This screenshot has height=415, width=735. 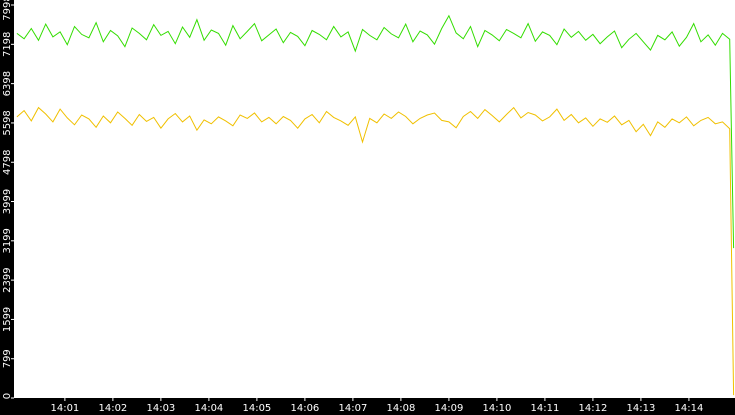 I want to click on y-tick-label: 0, so click(x=7, y=396).